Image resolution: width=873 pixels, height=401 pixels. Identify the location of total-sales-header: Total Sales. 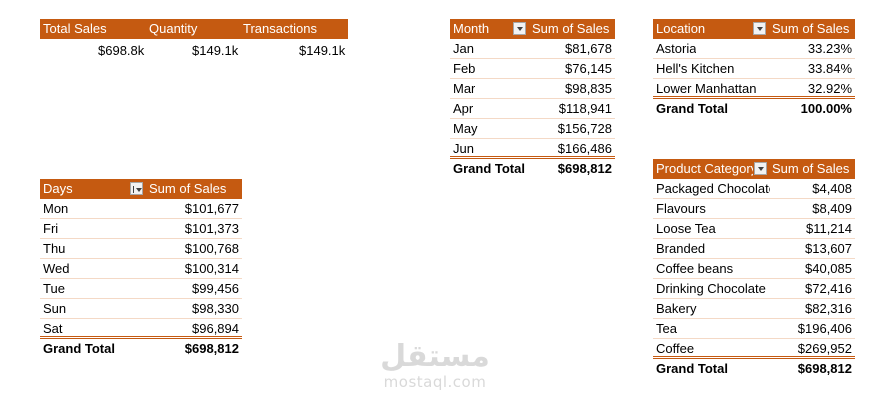
(75, 28).